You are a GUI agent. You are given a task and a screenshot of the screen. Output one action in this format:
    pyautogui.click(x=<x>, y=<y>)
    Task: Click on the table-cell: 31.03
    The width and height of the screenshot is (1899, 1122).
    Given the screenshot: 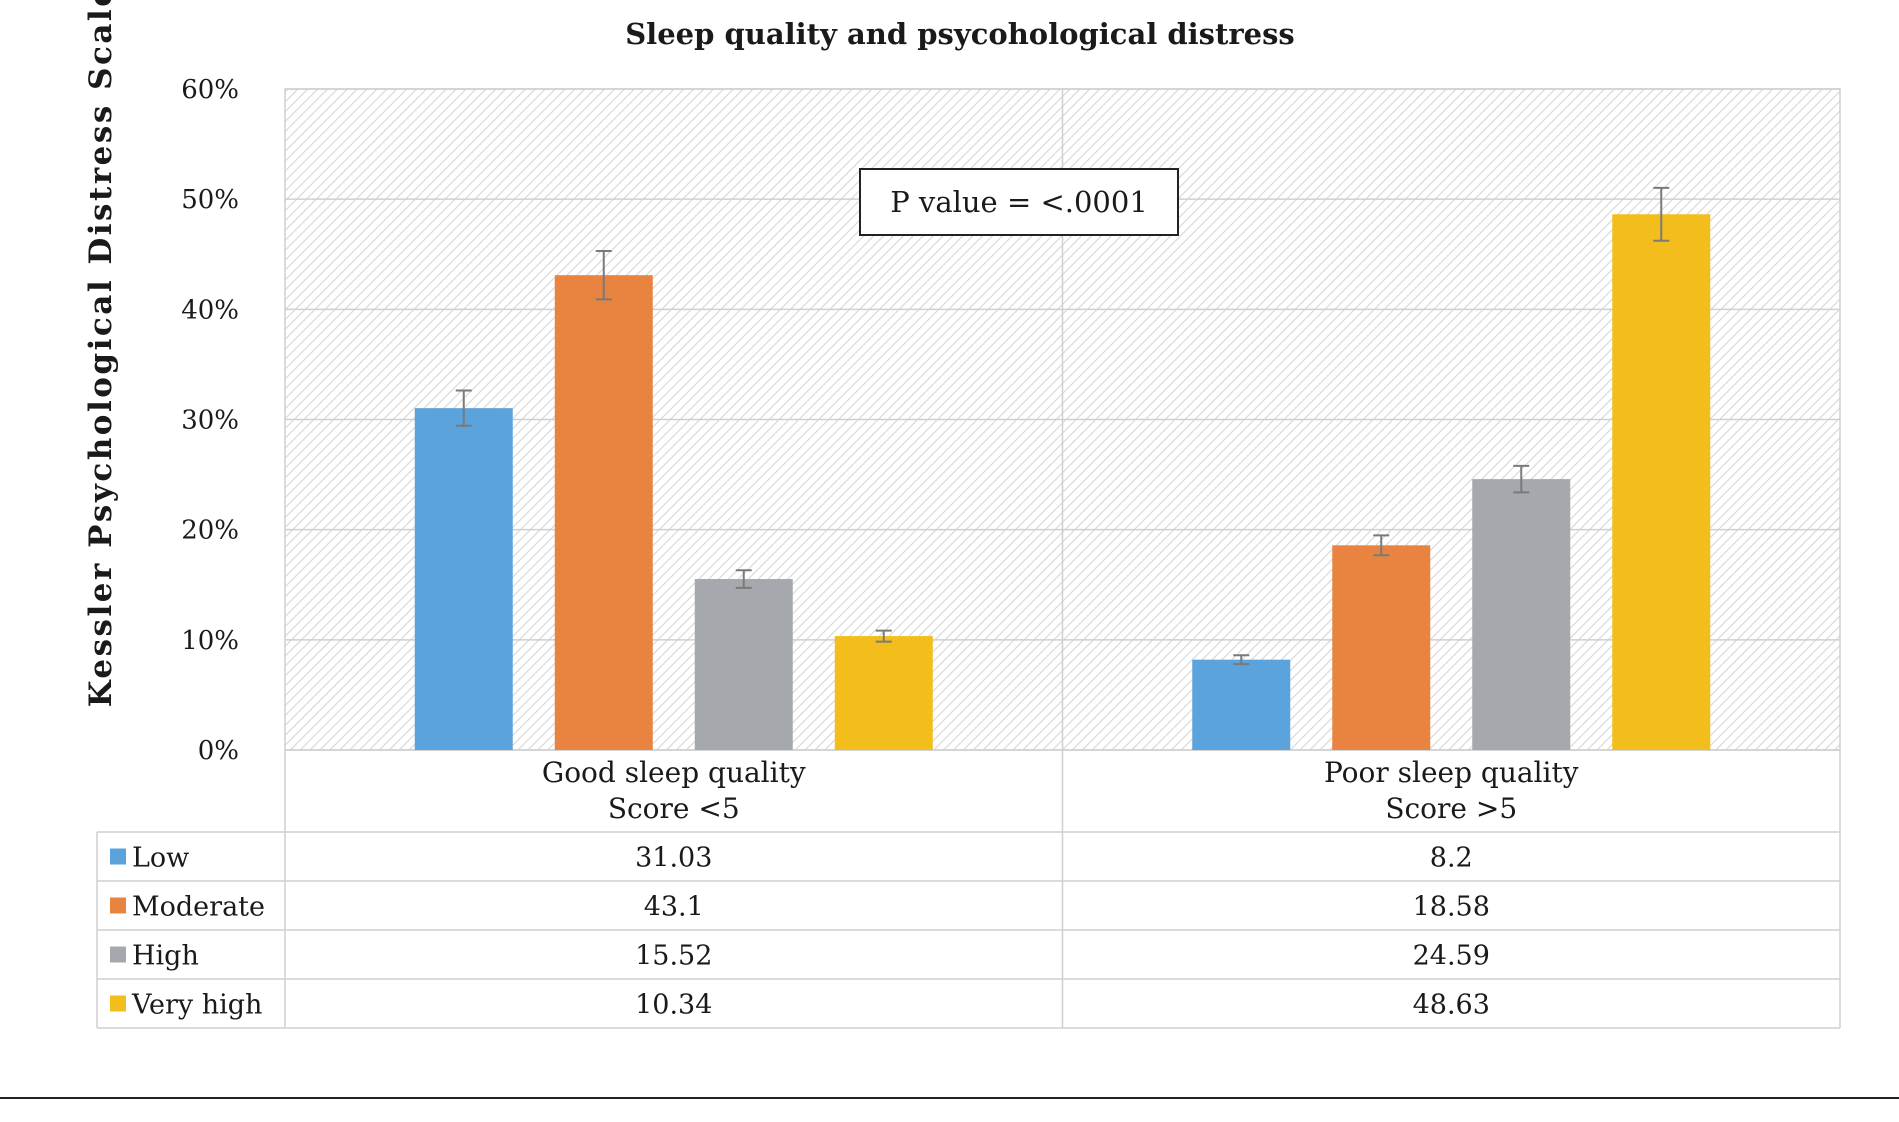 What is the action you would take?
    pyautogui.click(x=673, y=858)
    